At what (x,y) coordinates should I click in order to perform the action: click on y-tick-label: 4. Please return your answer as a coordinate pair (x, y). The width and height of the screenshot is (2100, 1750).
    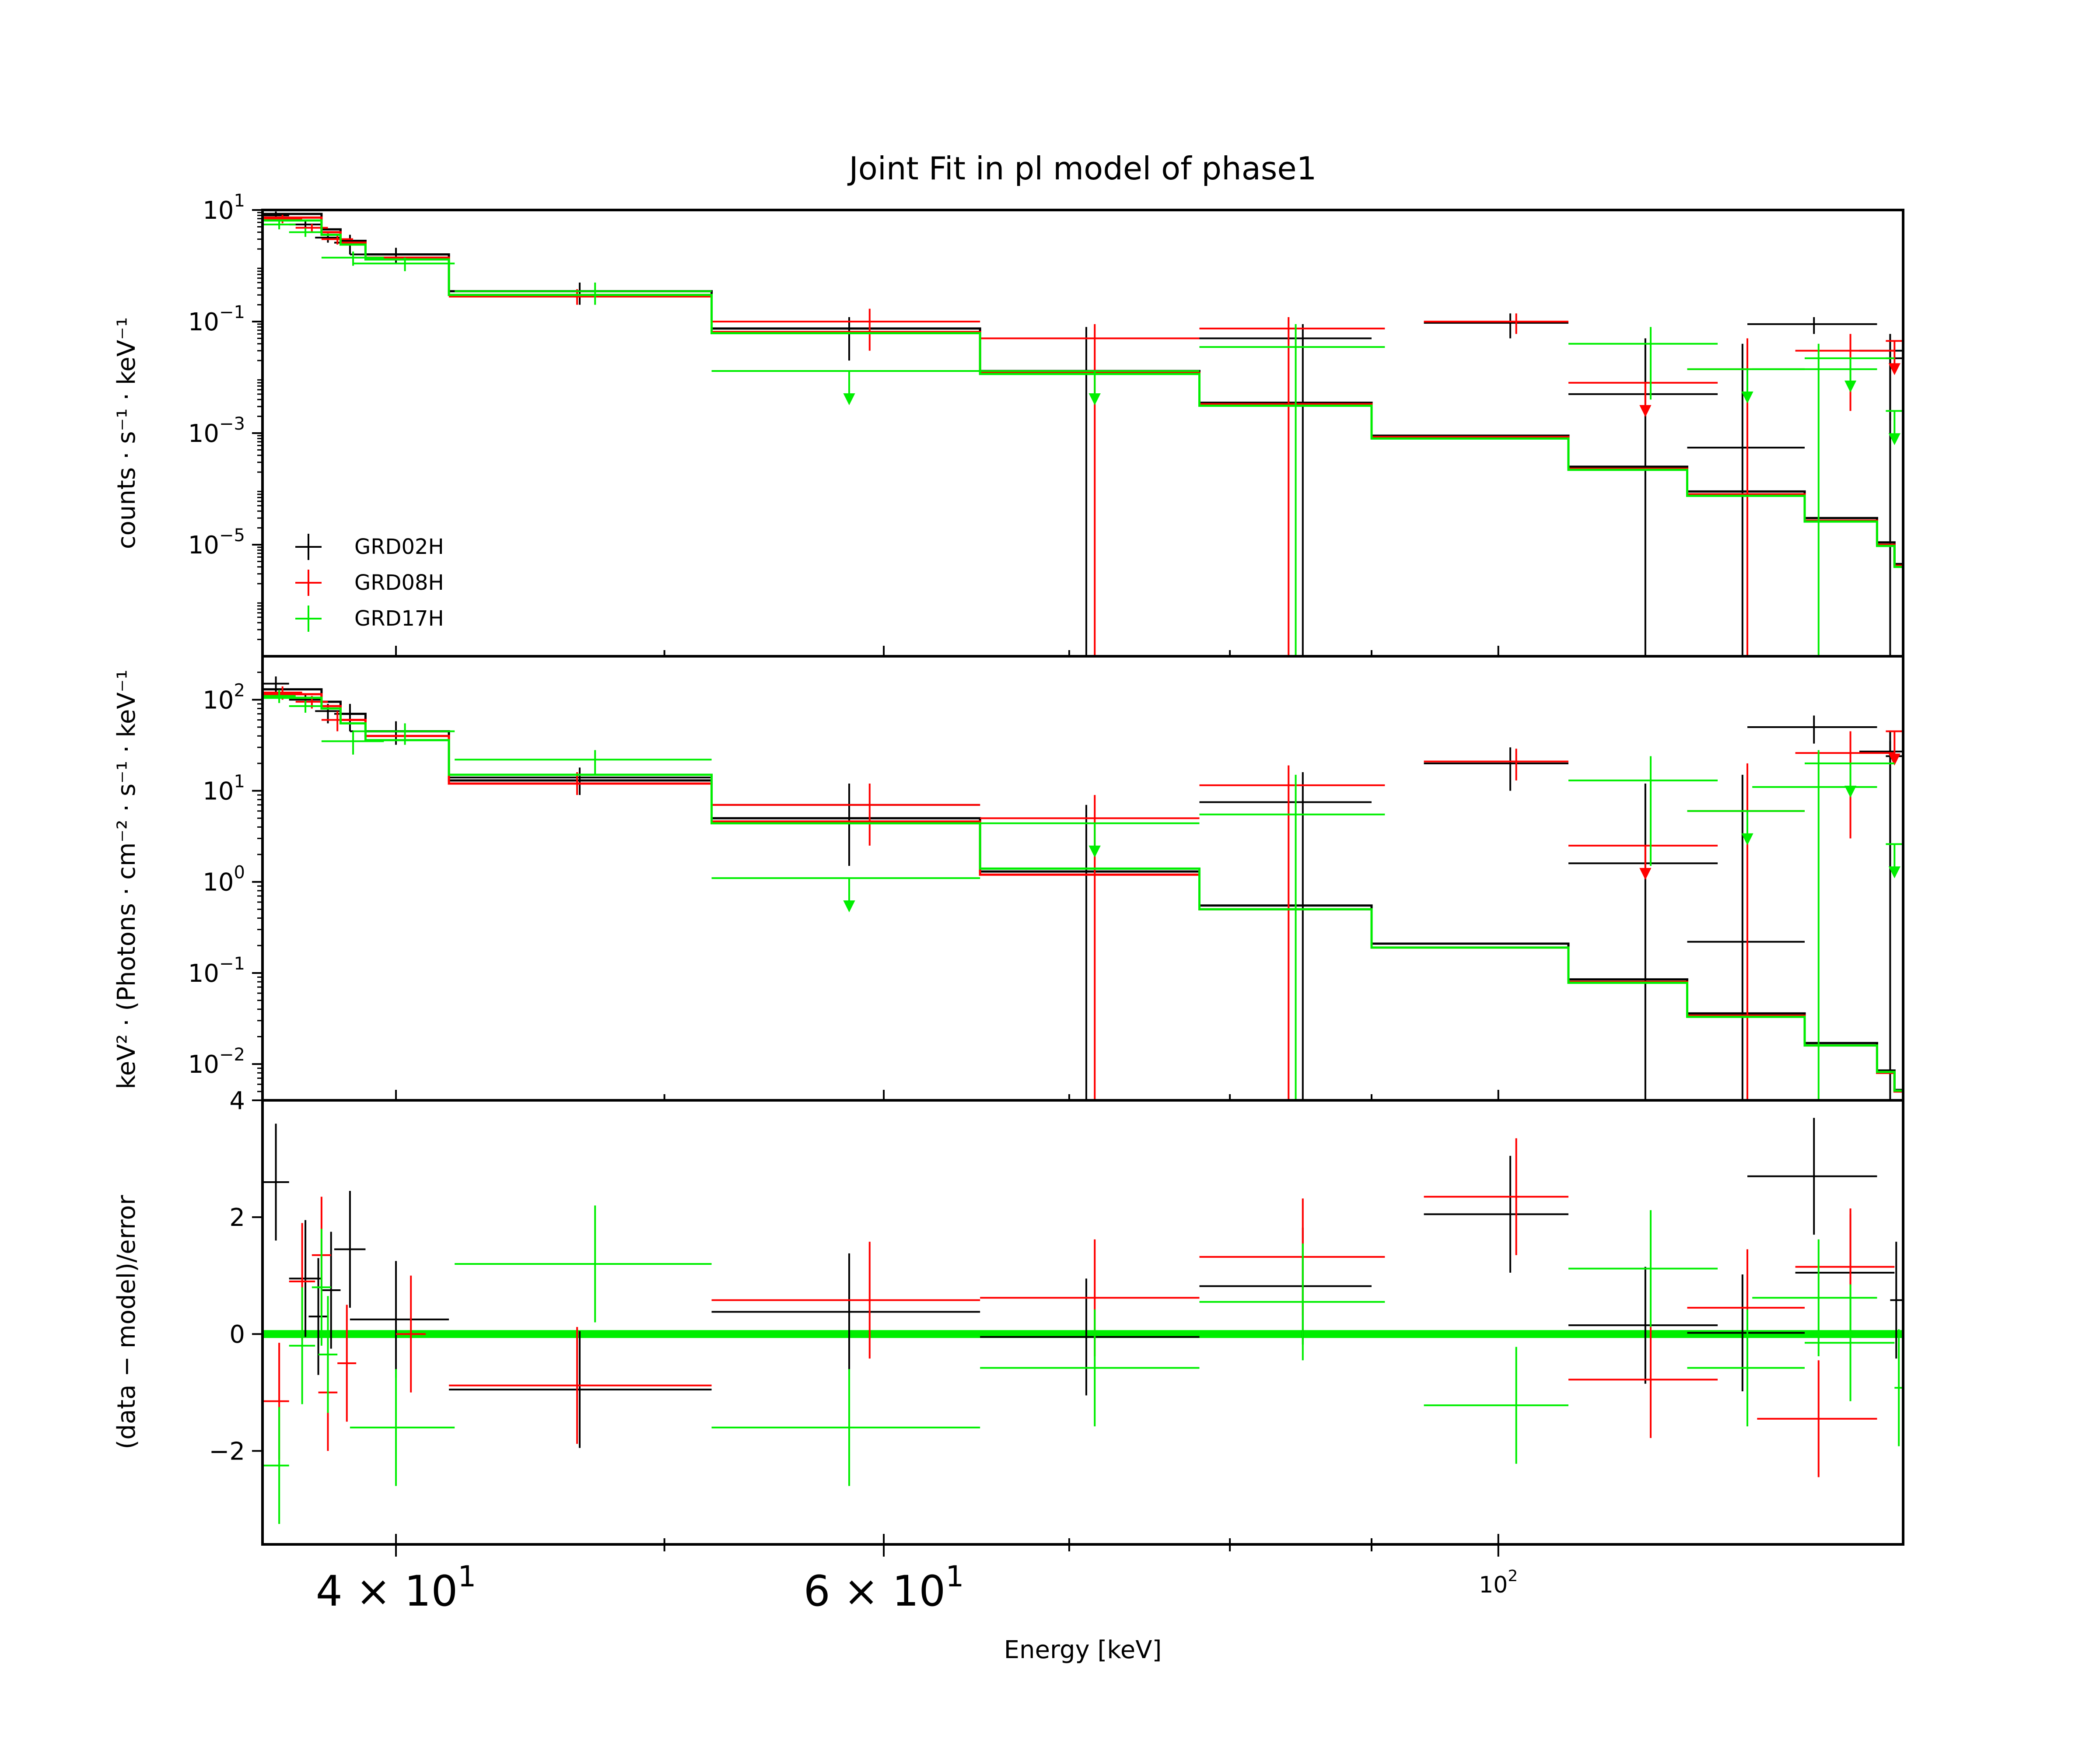
    Looking at the image, I should click on (237, 1101).